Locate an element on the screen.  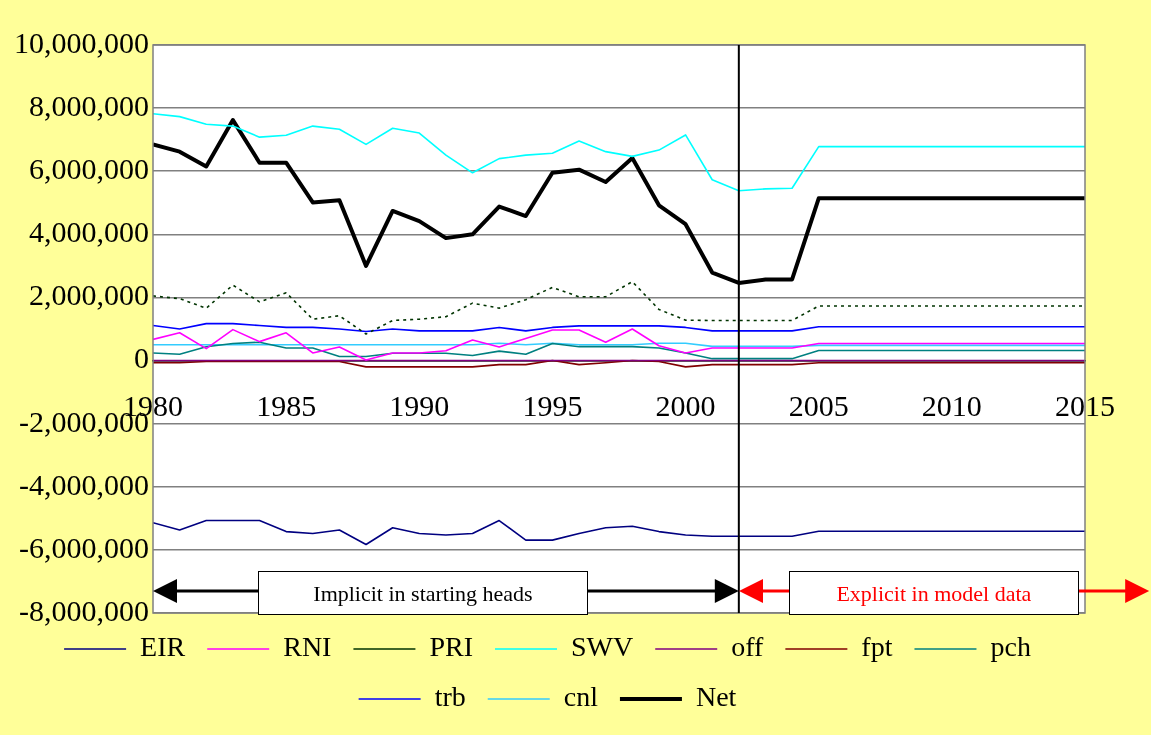
line-series is located at coordinates (619, 307).